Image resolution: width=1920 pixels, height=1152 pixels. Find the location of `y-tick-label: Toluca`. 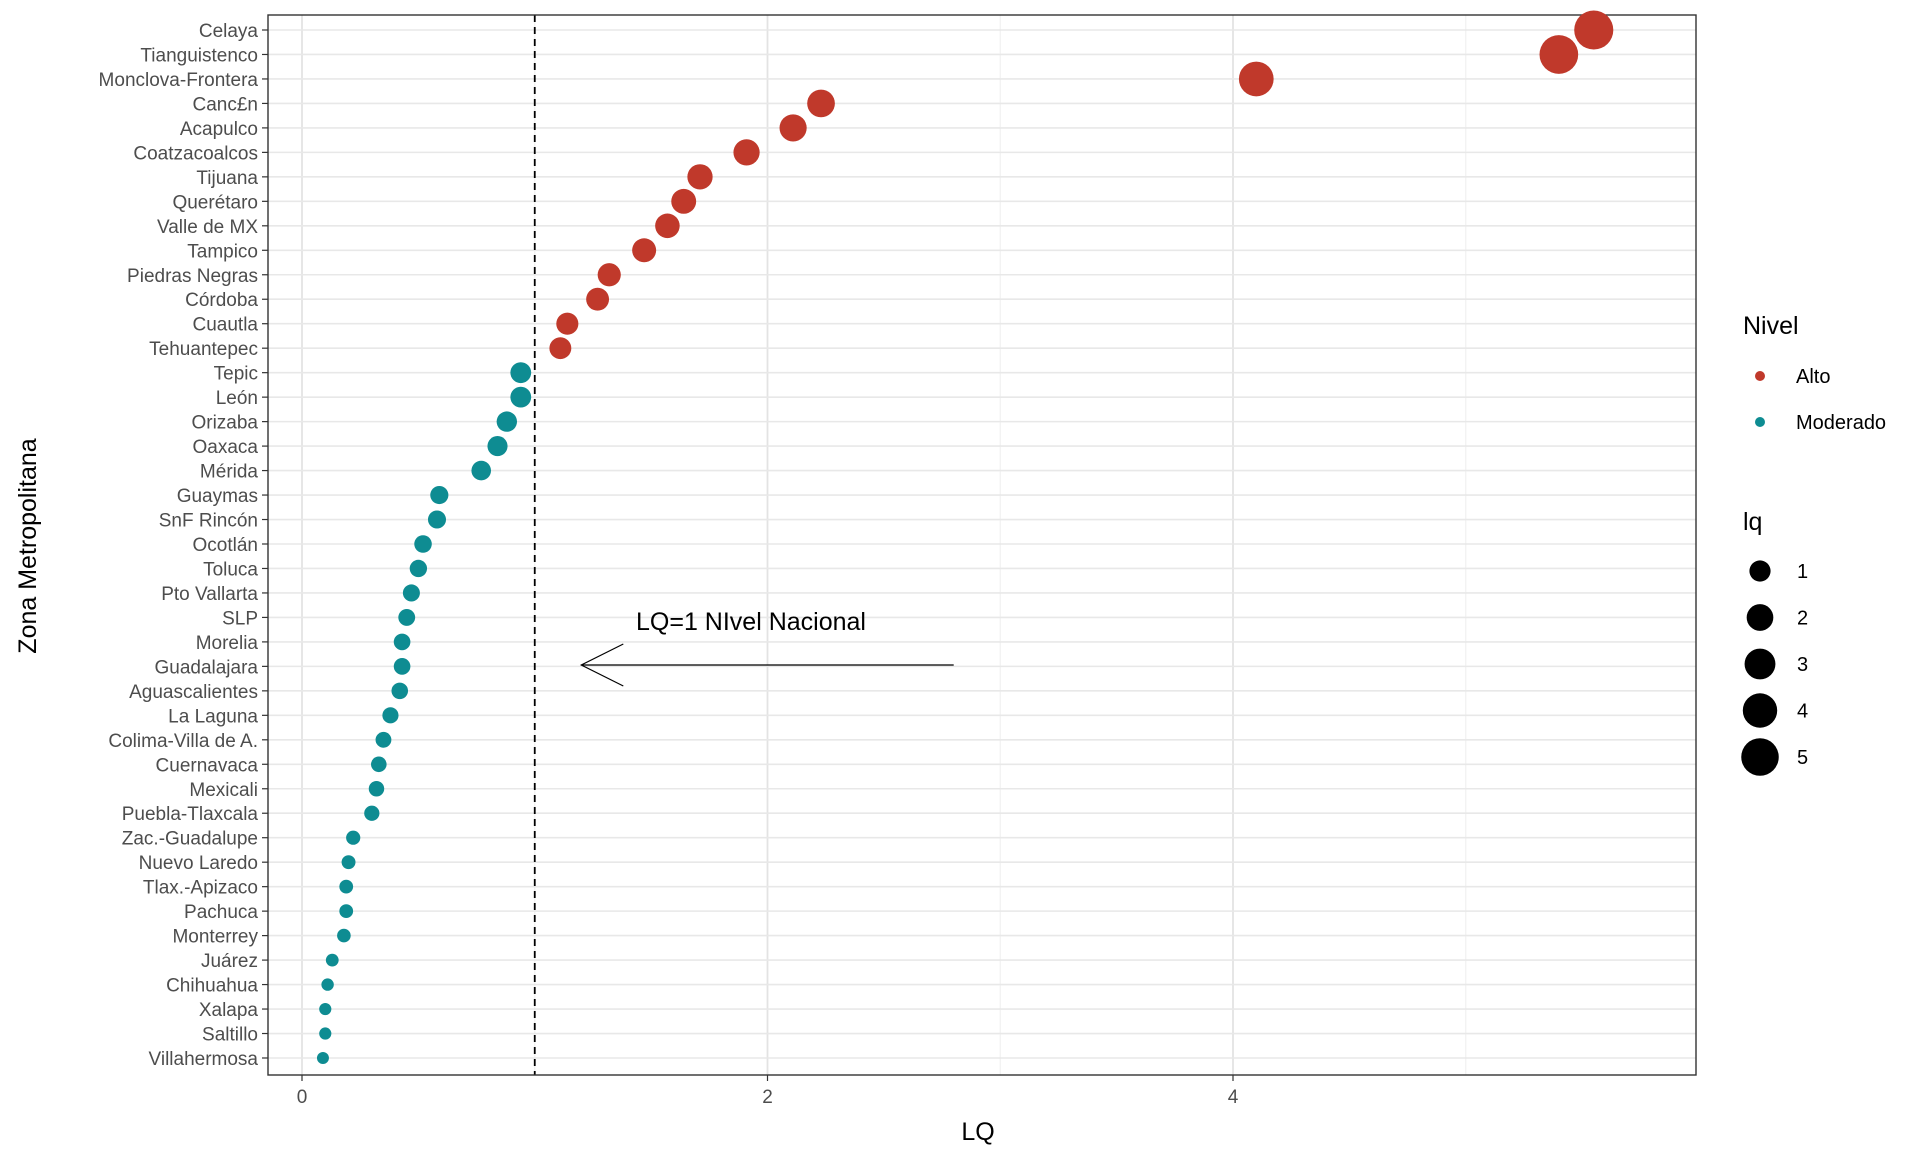

y-tick-label: Toluca is located at coordinates (230, 569).